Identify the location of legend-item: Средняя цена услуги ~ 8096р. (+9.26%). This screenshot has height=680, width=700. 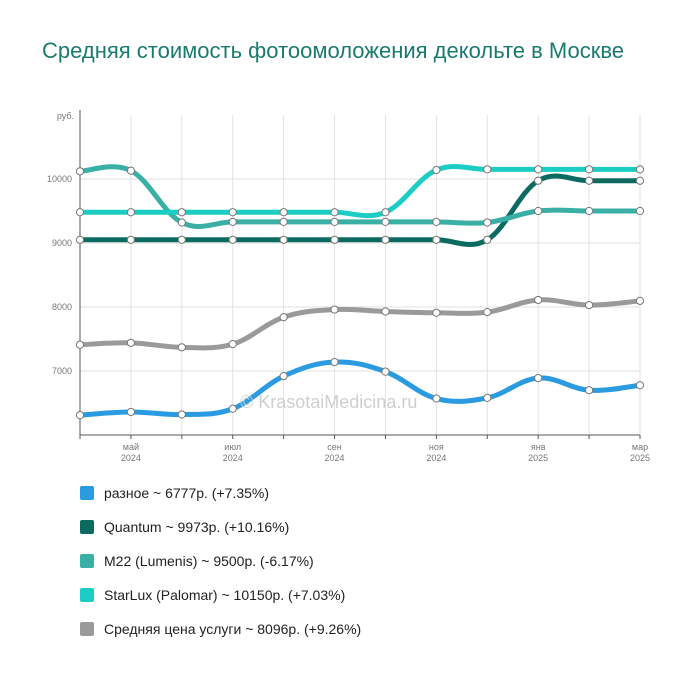
(220, 637).